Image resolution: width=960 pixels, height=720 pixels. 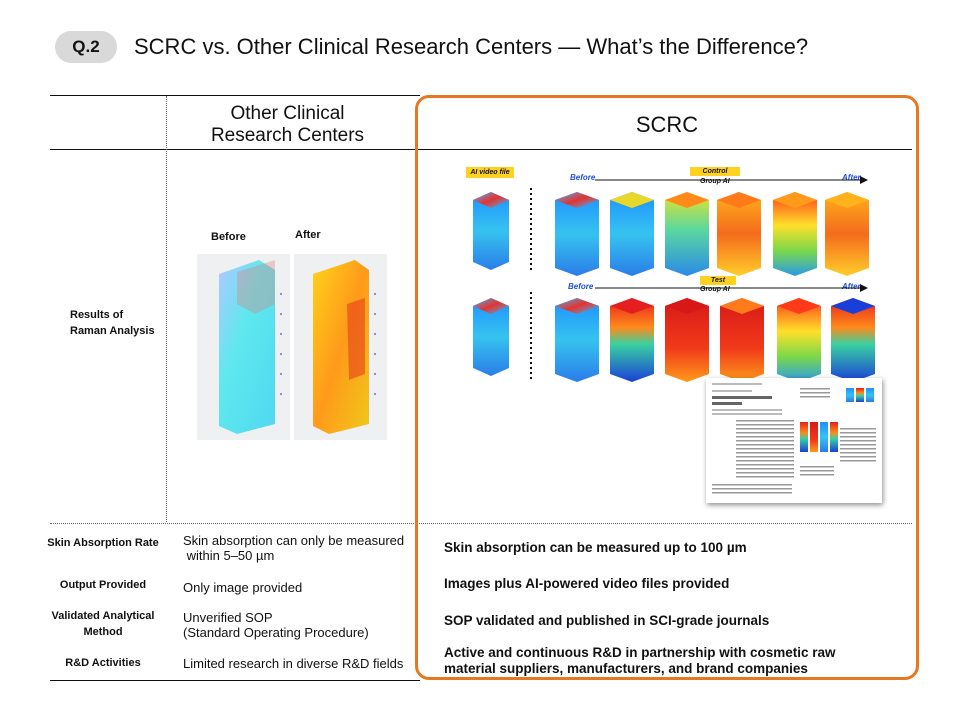 What do you see at coordinates (667, 124) in the screenshot?
I see `scrc-heading: SCRC` at bounding box center [667, 124].